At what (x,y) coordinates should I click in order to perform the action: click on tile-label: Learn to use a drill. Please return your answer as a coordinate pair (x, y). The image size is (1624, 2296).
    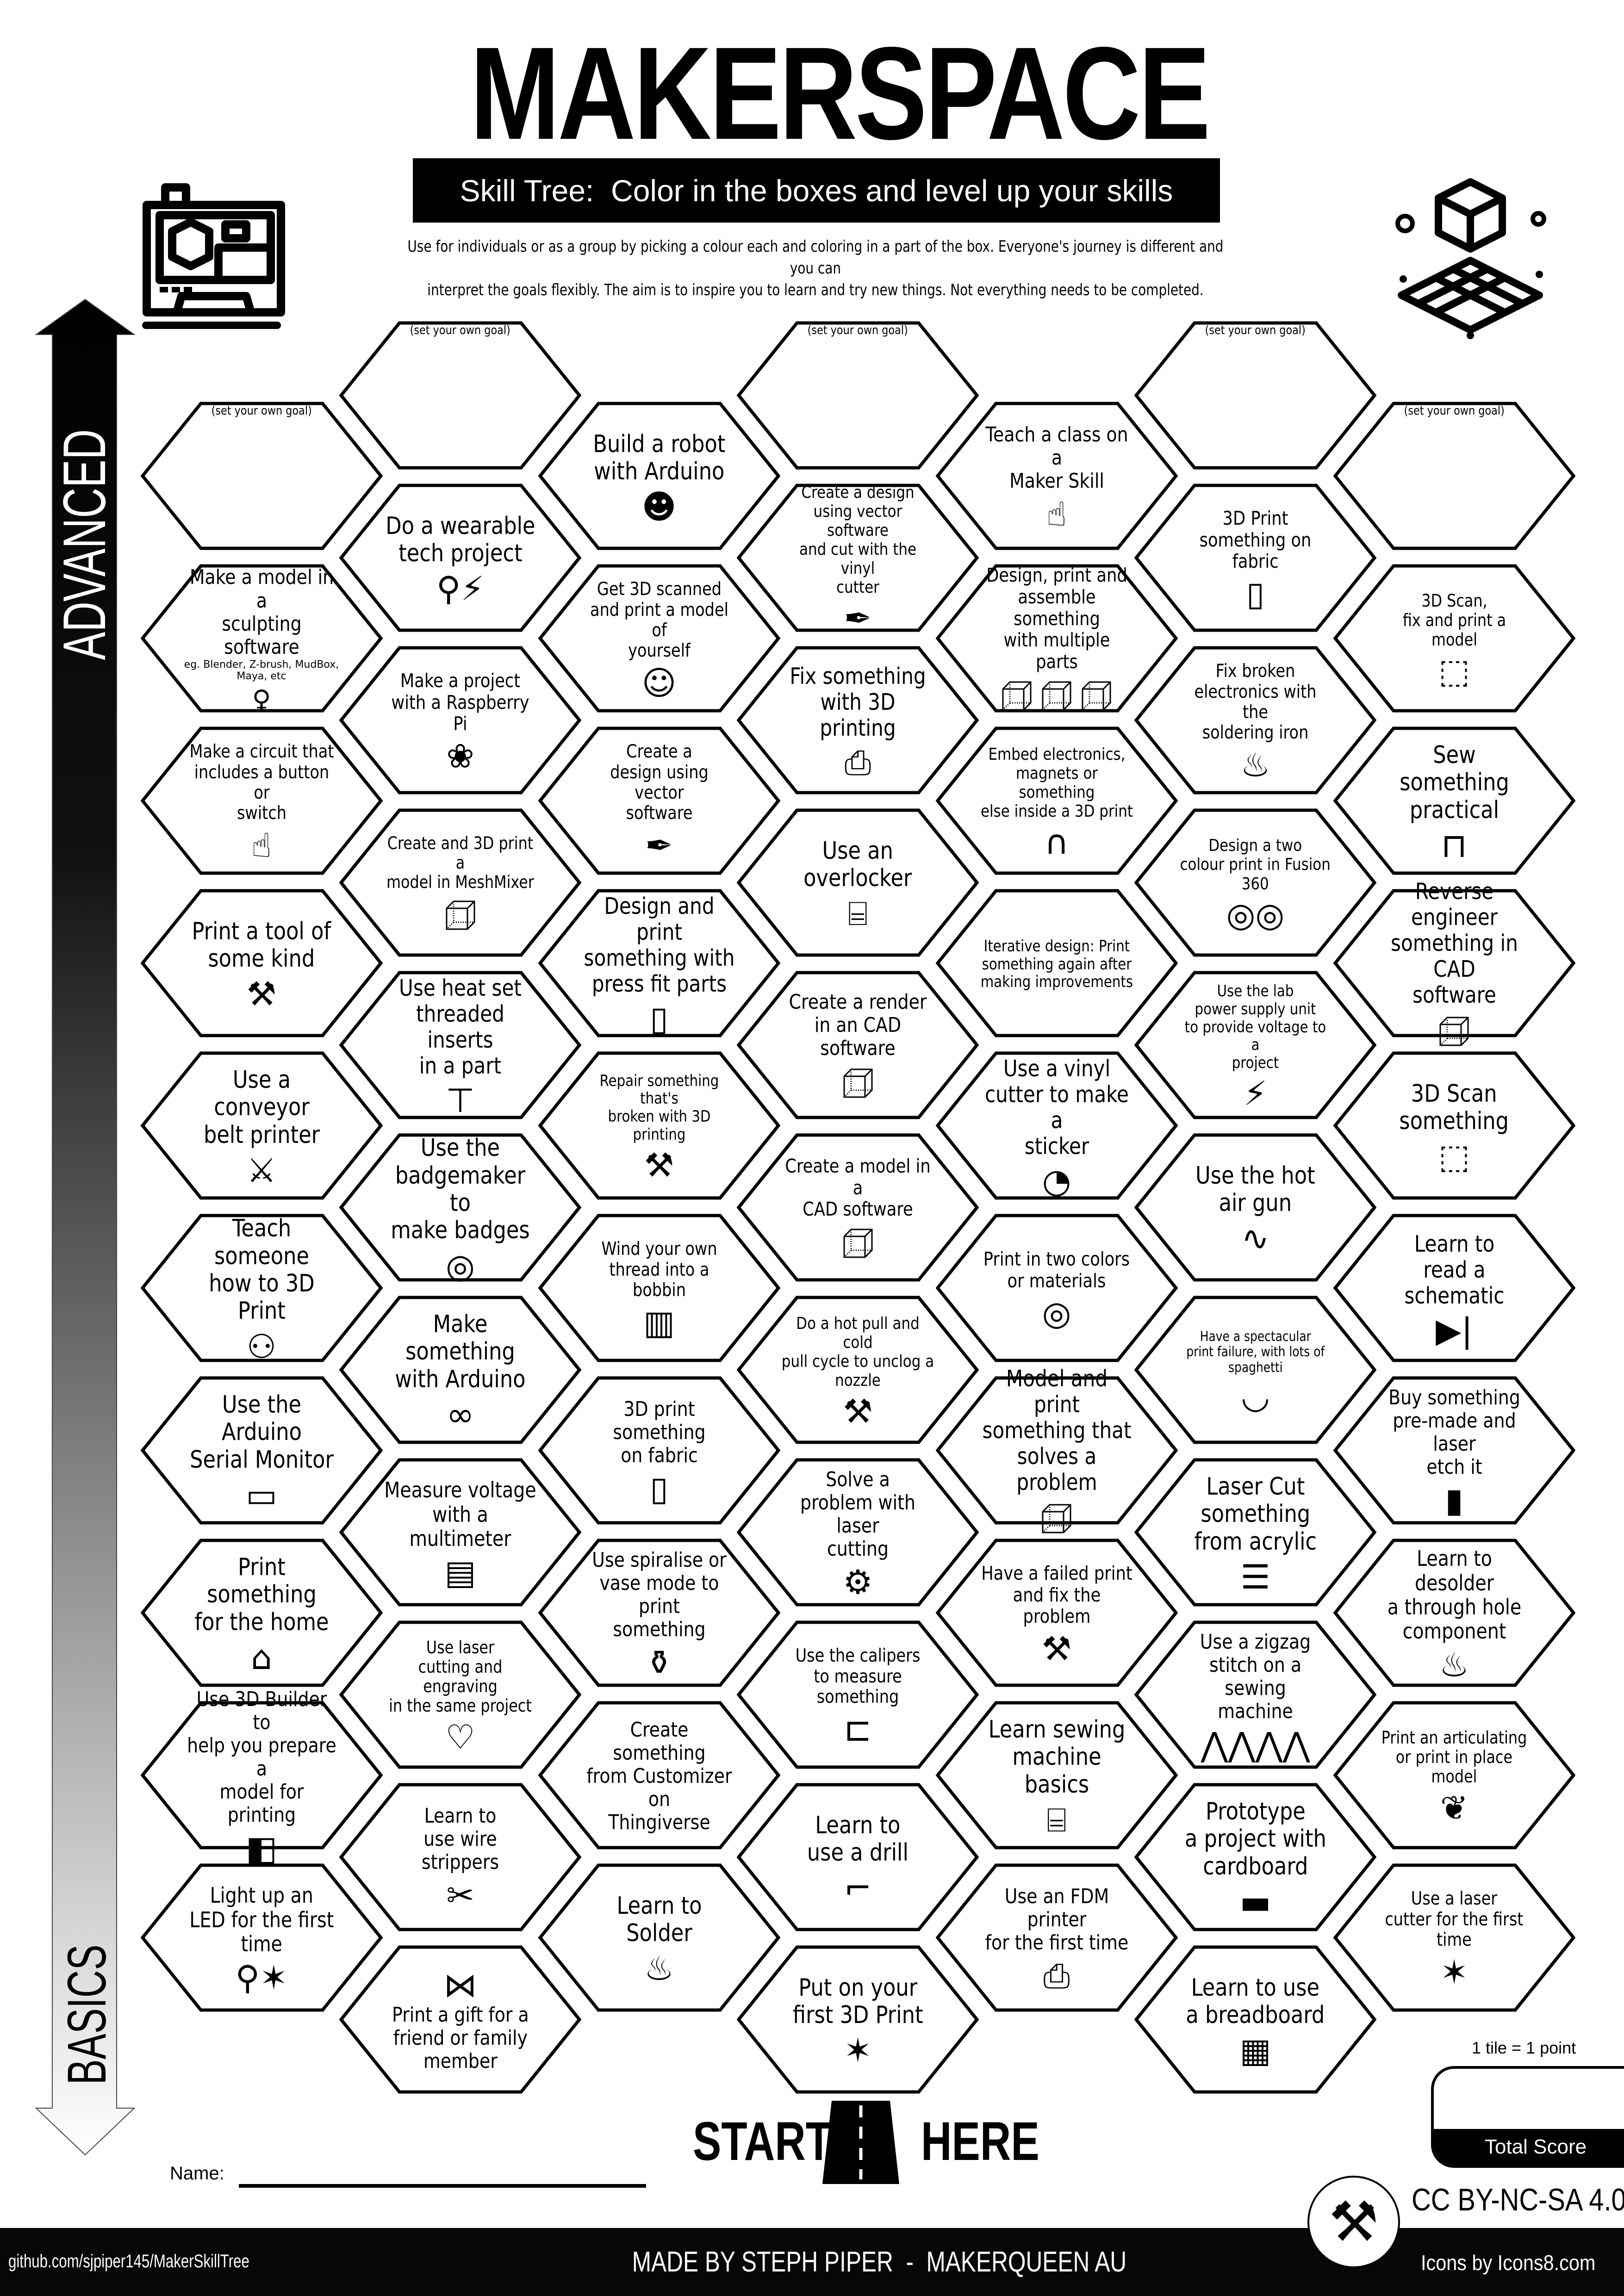
    Looking at the image, I should click on (858, 1839).